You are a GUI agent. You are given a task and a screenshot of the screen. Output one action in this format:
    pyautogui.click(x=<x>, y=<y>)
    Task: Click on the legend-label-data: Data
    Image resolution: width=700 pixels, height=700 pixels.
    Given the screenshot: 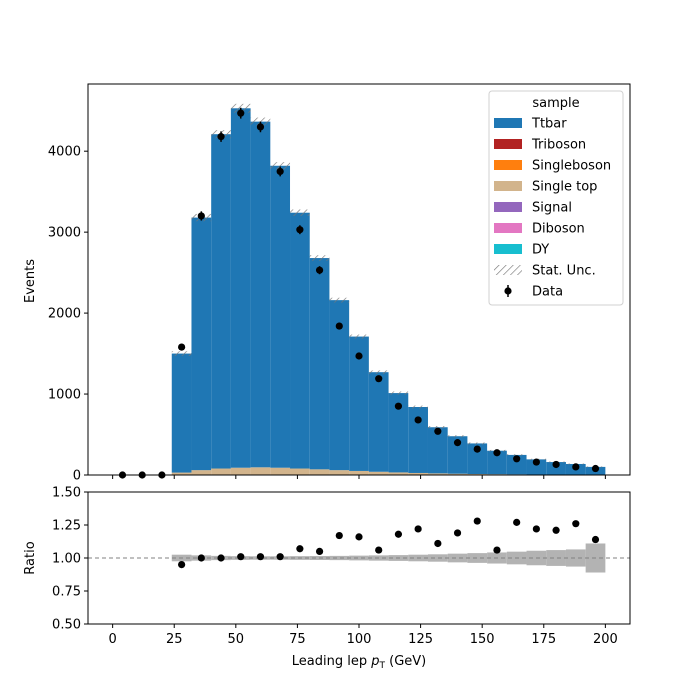 What is the action you would take?
    pyautogui.click(x=547, y=292)
    